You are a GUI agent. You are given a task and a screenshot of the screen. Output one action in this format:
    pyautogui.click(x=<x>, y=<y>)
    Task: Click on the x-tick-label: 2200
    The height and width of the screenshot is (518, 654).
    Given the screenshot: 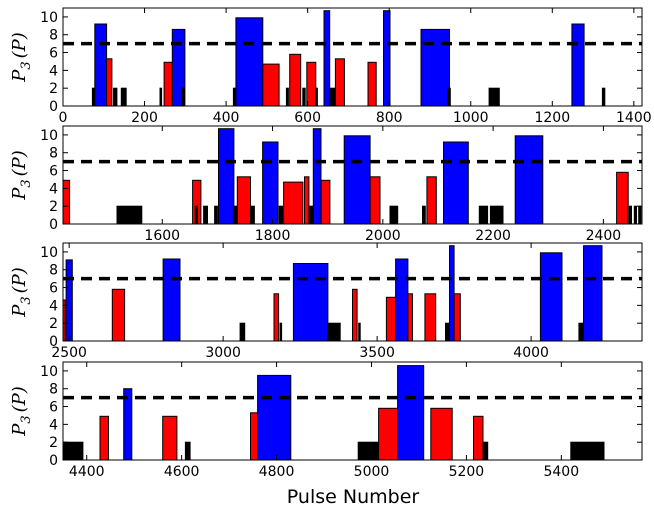 What is the action you would take?
    pyautogui.click(x=493, y=236)
    